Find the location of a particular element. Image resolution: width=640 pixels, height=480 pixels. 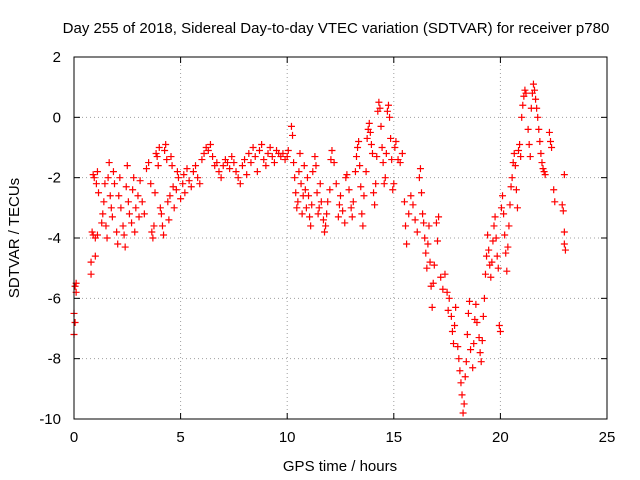

x-axis-label: GPS time / hours is located at coordinates (340, 466).